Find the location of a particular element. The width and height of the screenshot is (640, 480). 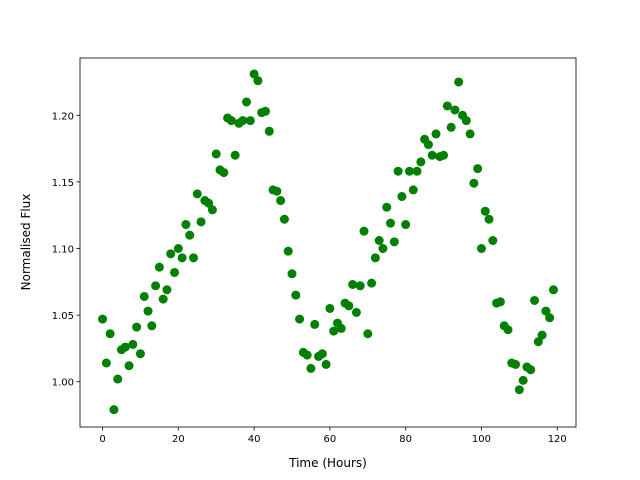

y-tick-label: 1.00 is located at coordinates (63, 383).